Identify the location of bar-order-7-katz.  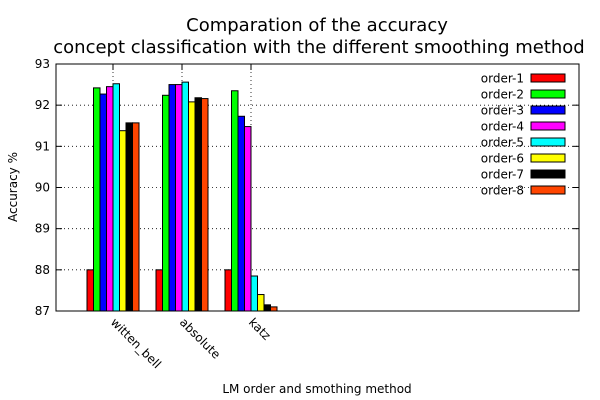
(267, 308).